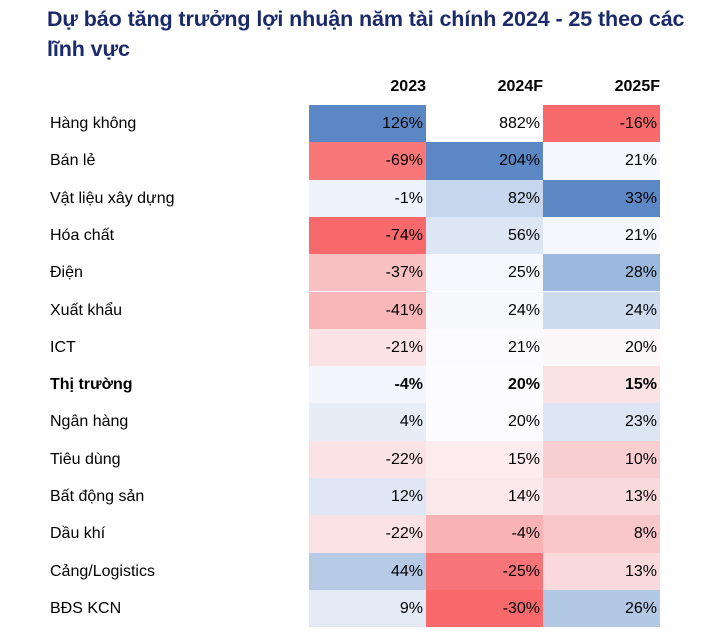  Describe the element at coordinates (102, 571) in the screenshot. I see `row-label: Cảng/Logistics` at that location.